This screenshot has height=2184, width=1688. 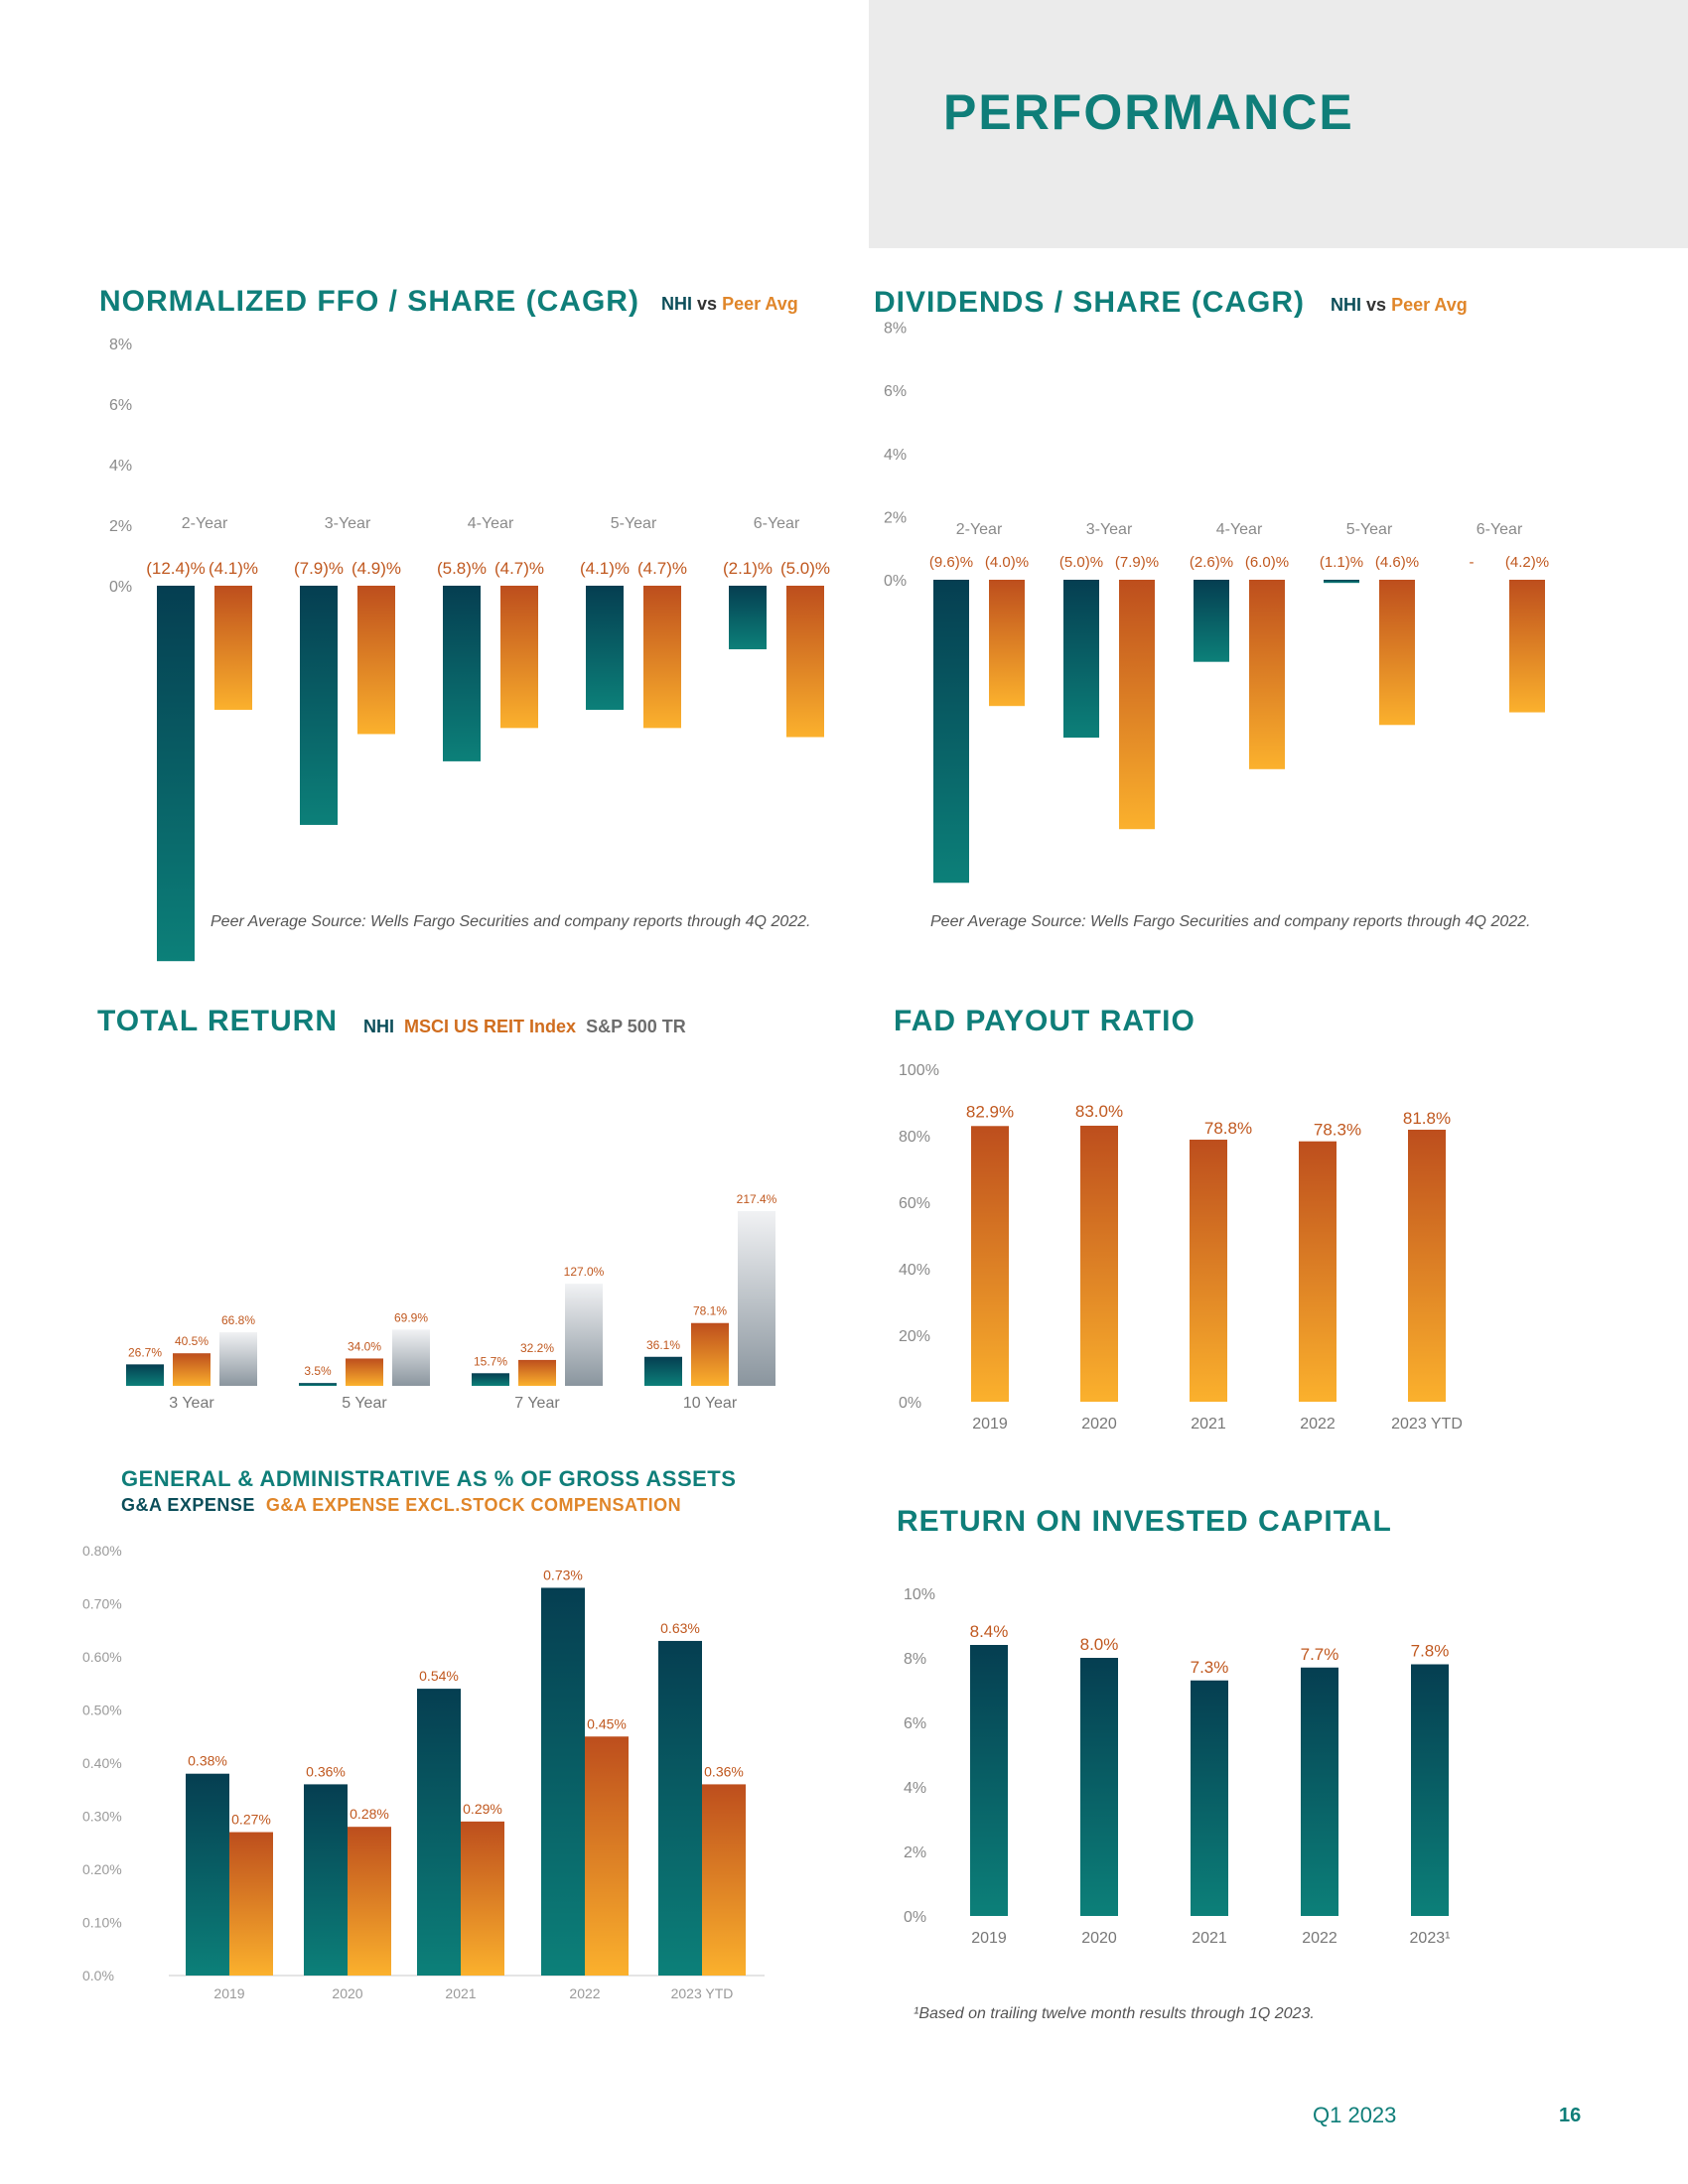 I want to click on y-tick-label: 20%, so click(x=914, y=1336).